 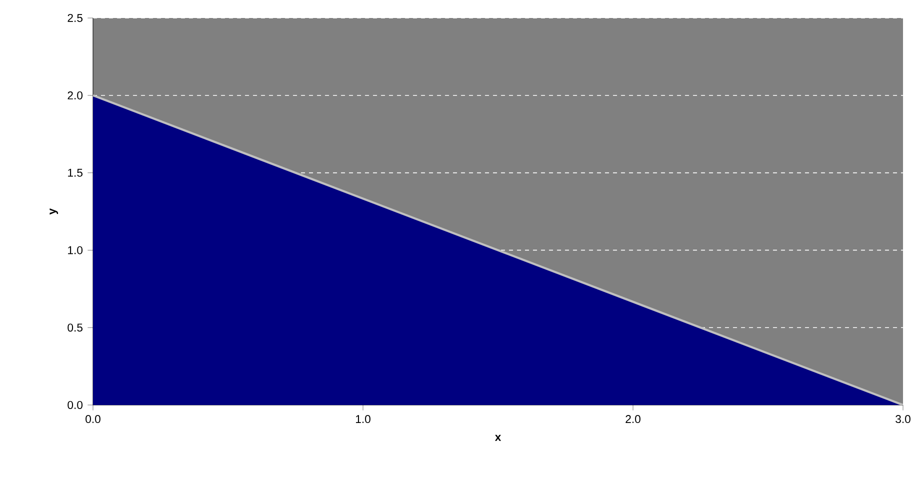 I want to click on y-tick-label: 1.5, so click(x=75, y=172).